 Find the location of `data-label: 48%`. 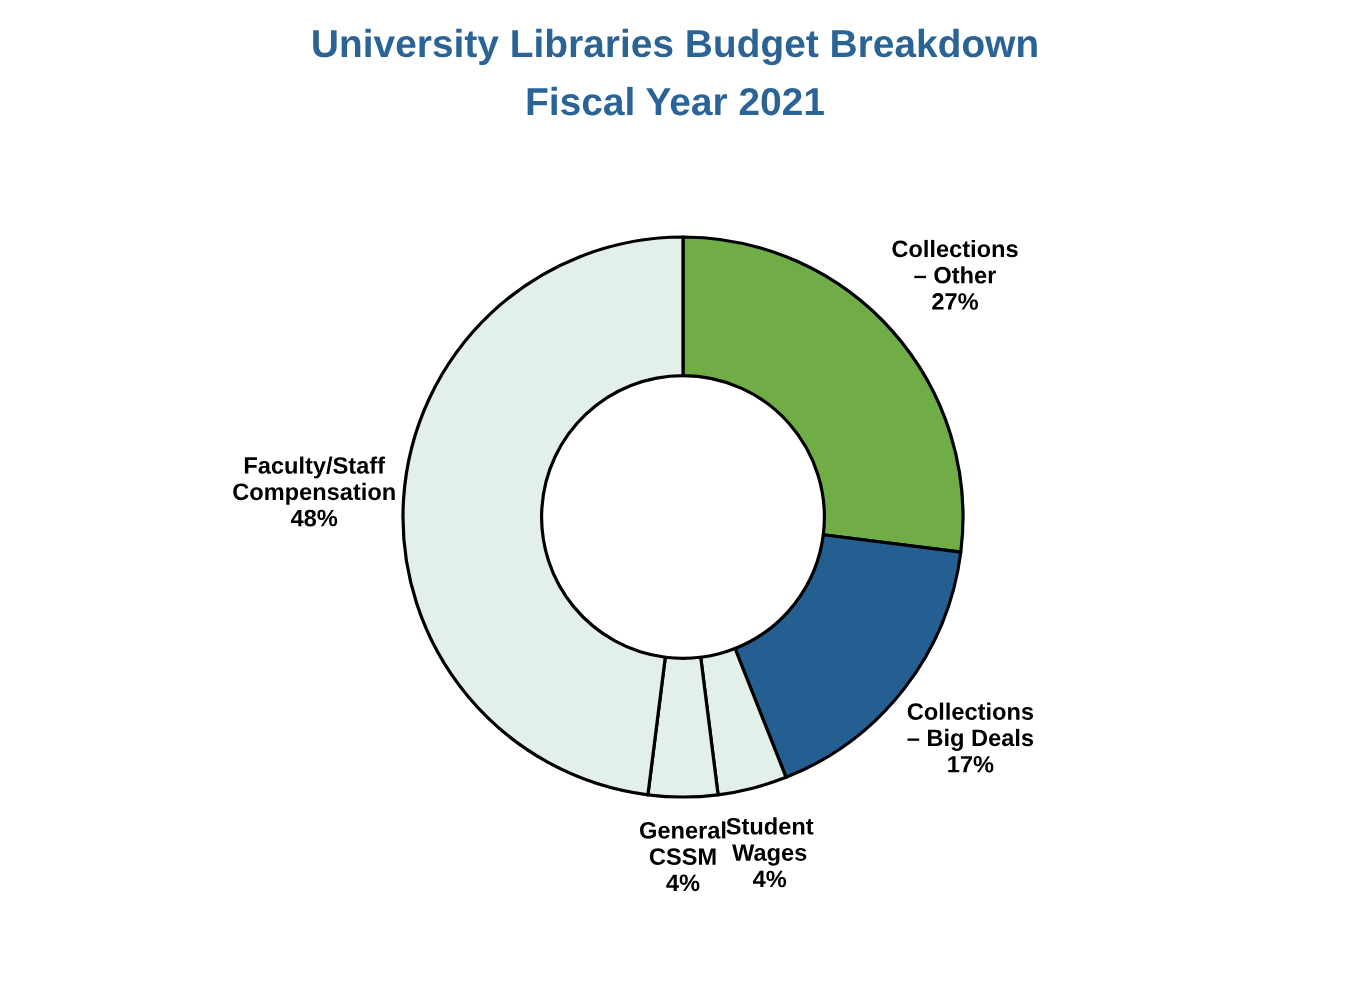

data-label: 48% is located at coordinates (314, 518).